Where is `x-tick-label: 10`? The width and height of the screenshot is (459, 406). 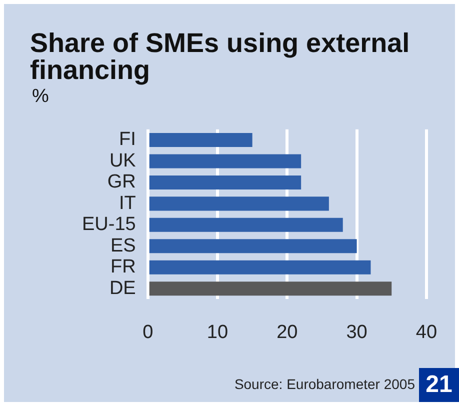 x-tick-label: 10 is located at coordinates (217, 332).